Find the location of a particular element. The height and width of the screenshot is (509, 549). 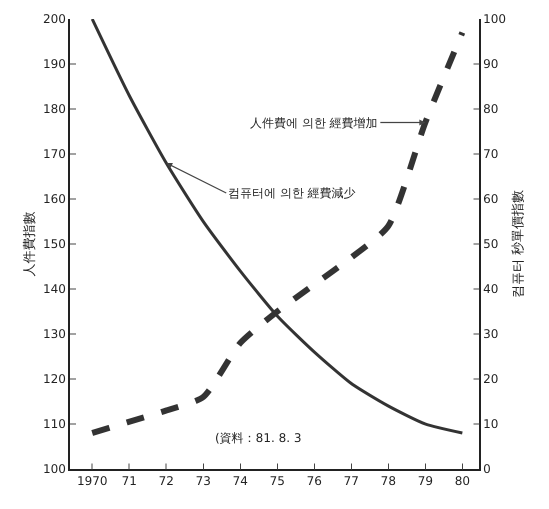

annotation: 컴퓨터에 의한 經費減少 is located at coordinates (292, 193).